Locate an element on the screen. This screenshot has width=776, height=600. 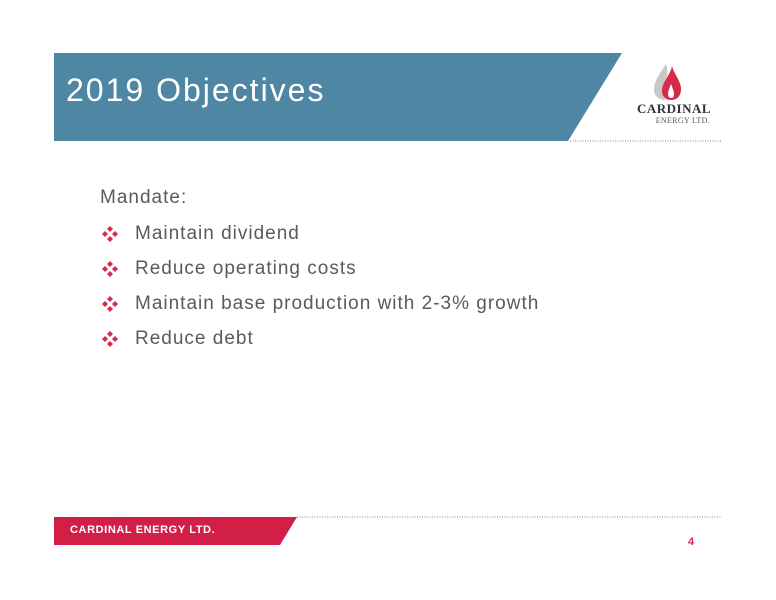
footer-company: CARDINAL ENERGY LTD. is located at coordinates (143, 530).